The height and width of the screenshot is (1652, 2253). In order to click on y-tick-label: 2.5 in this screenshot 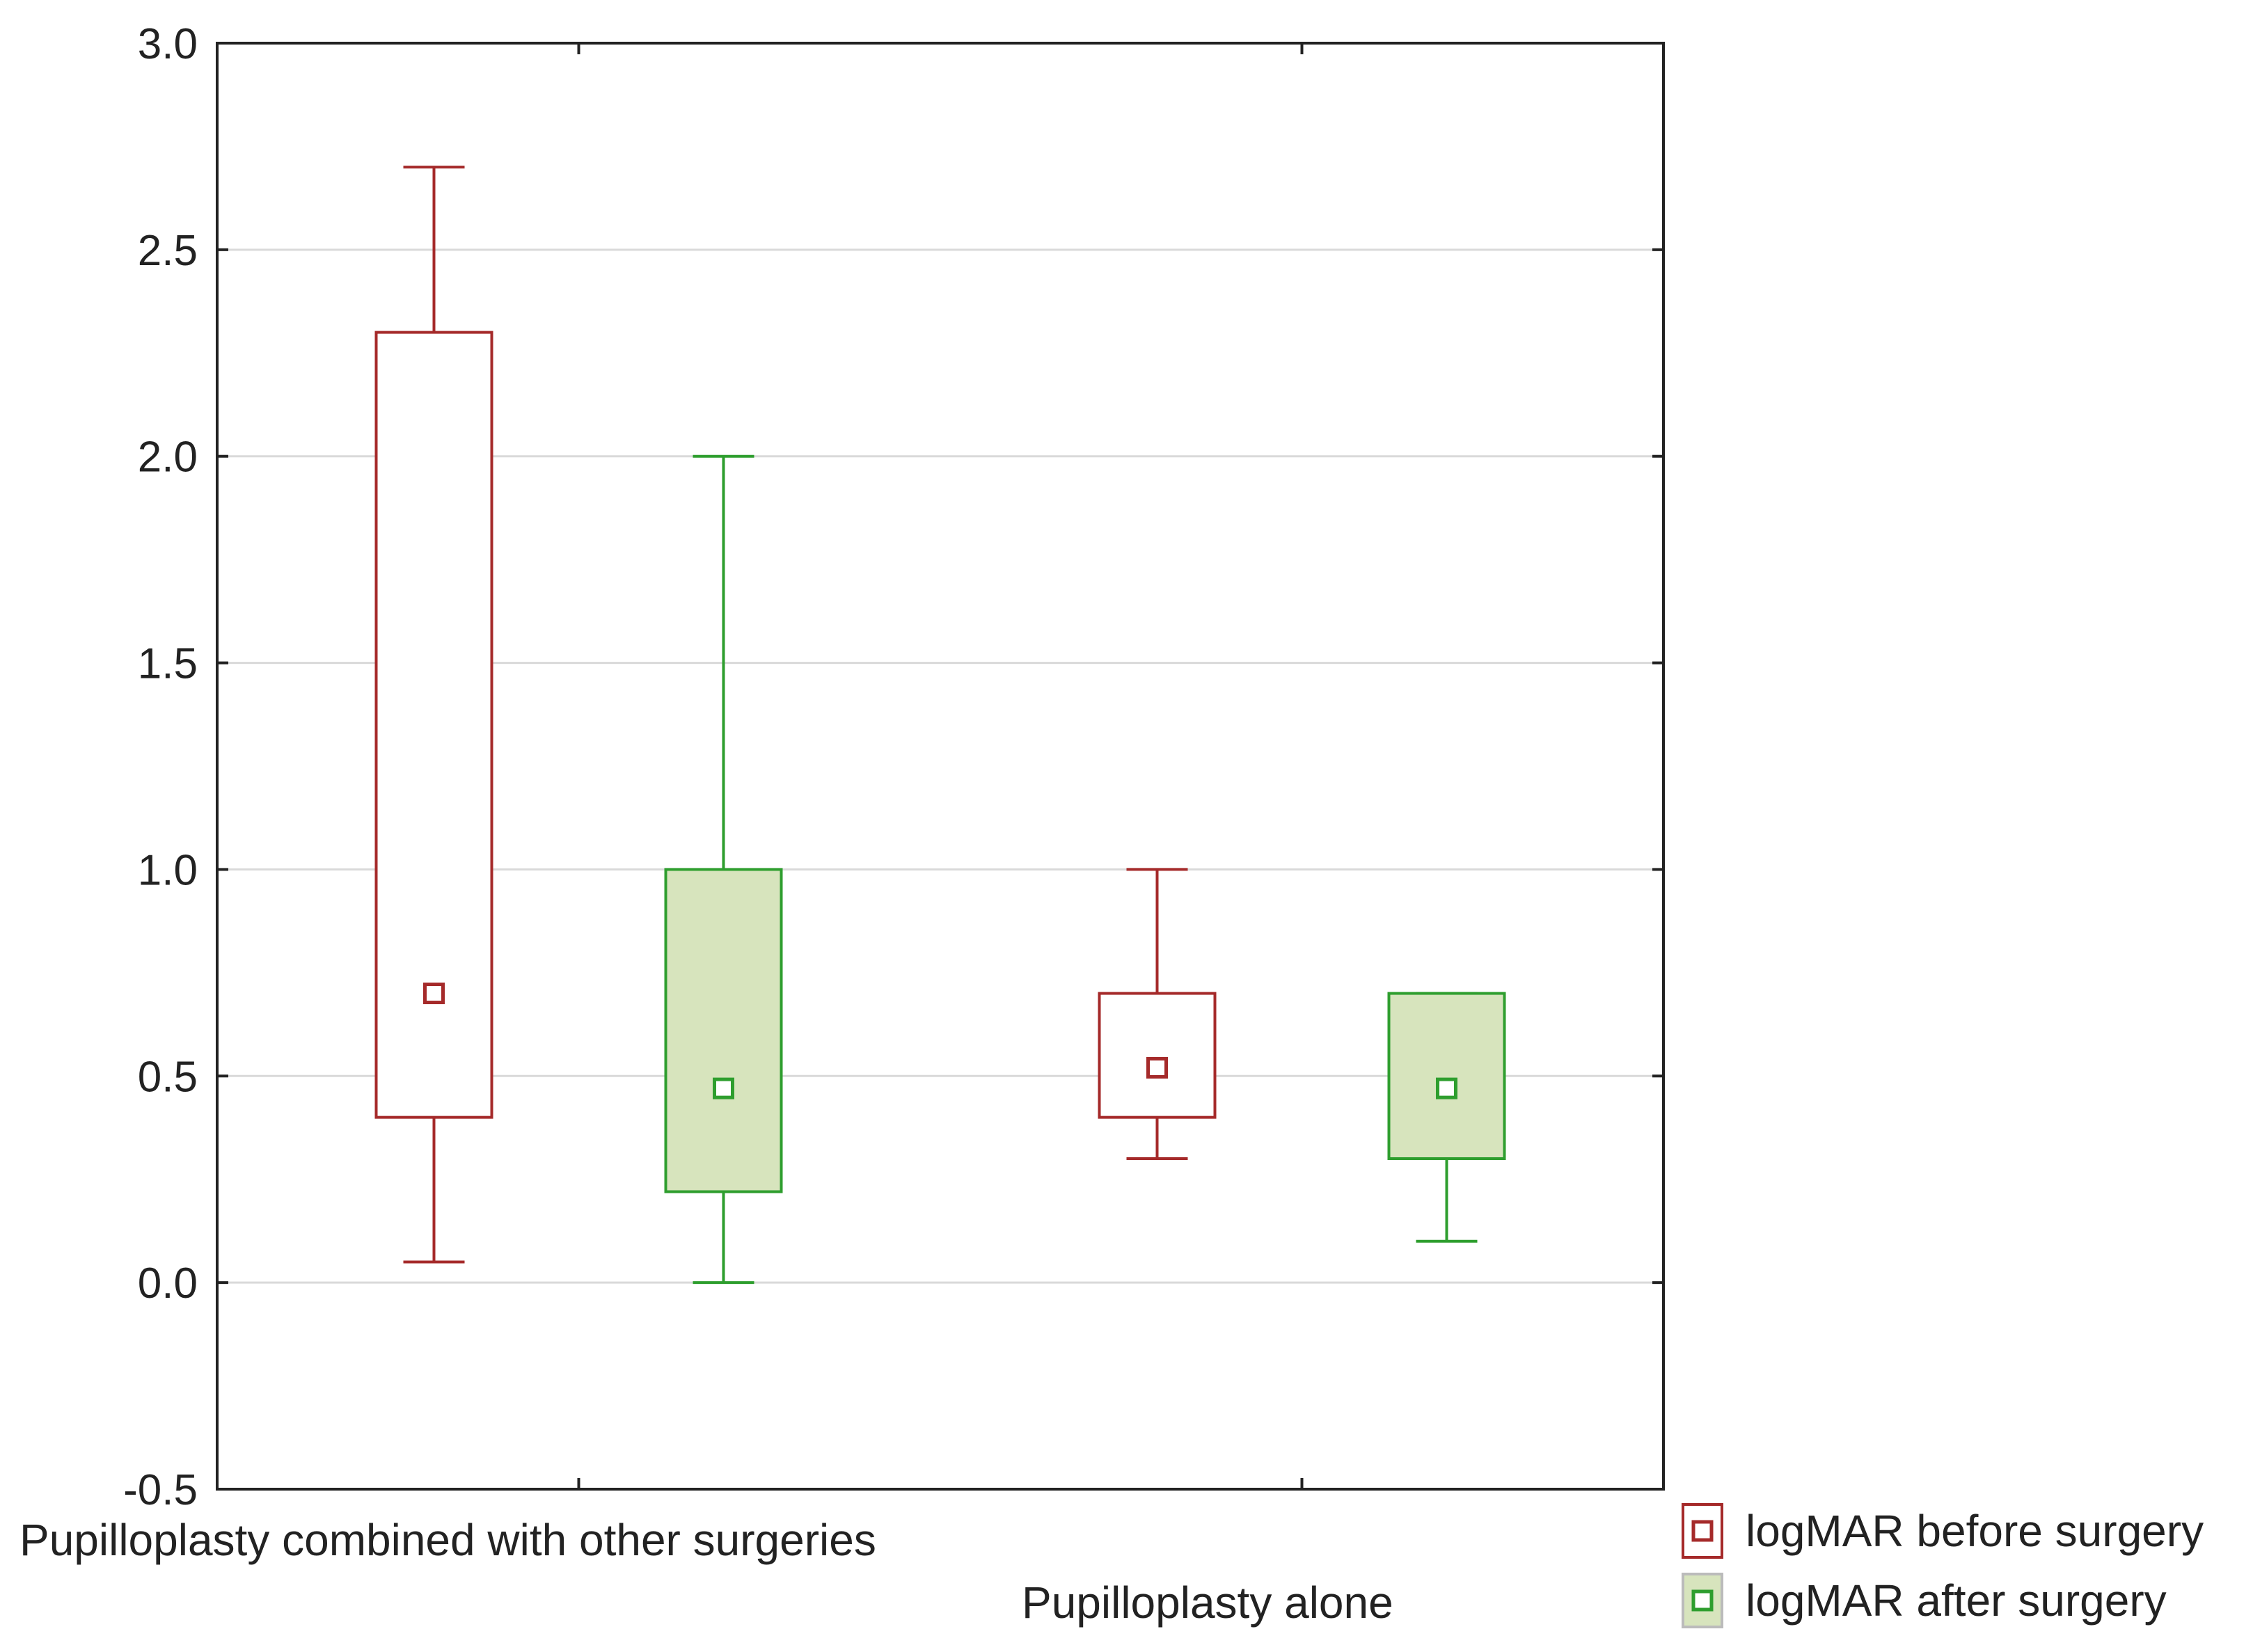, I will do `click(168, 251)`.